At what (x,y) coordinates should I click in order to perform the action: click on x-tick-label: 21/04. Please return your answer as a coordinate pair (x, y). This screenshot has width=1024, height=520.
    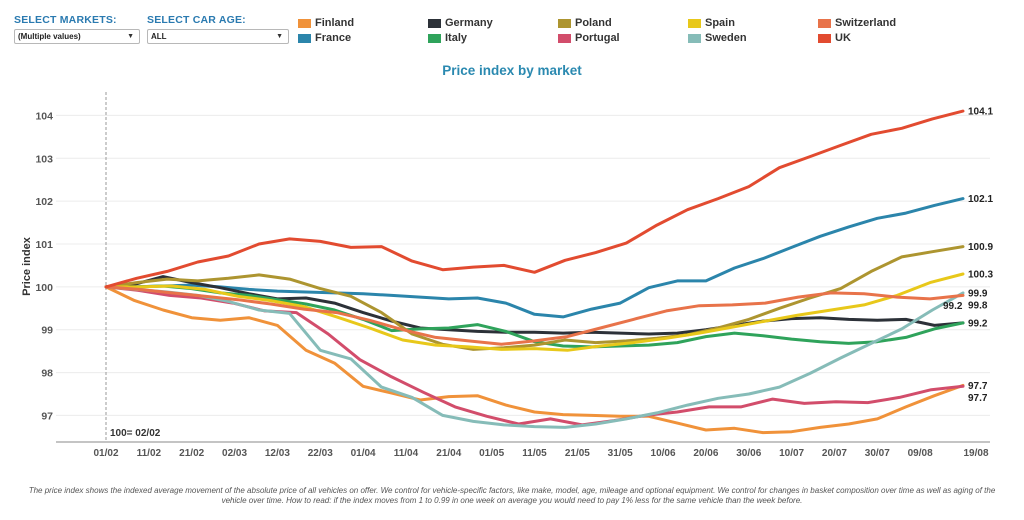
    Looking at the image, I should click on (448, 453).